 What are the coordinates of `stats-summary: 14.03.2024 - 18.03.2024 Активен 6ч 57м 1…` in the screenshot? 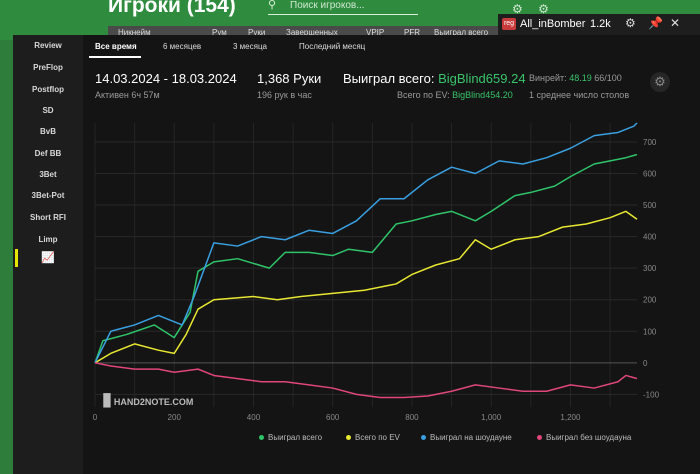 It's located at (391, 86).